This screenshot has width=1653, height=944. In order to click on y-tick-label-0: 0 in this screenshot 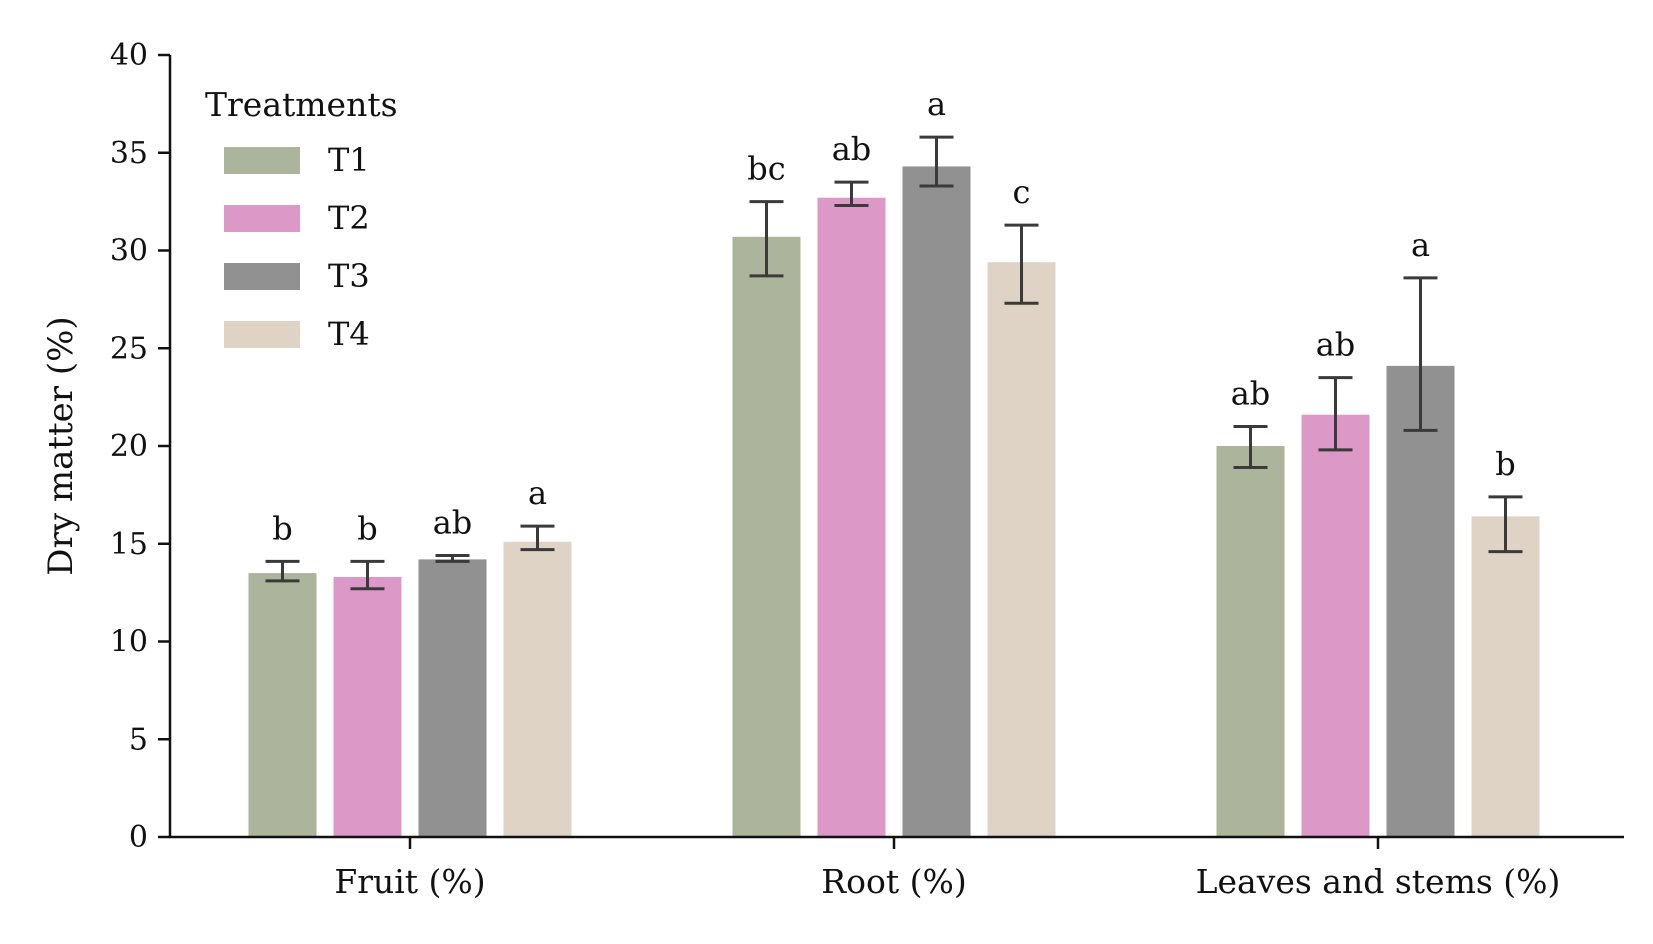, I will do `click(138, 837)`.